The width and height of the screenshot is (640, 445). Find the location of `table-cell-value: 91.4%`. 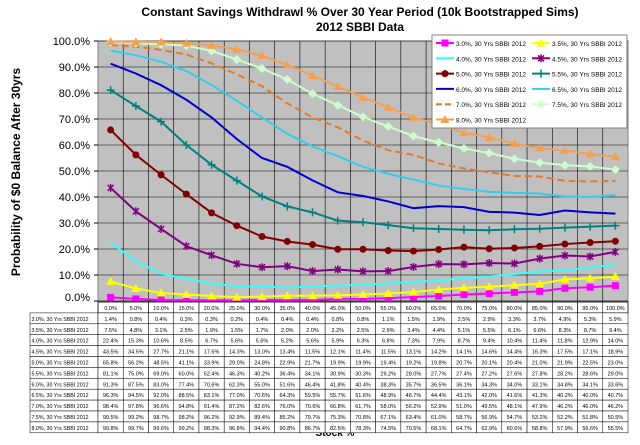

table-cell-value: 91.4% is located at coordinates (212, 407).